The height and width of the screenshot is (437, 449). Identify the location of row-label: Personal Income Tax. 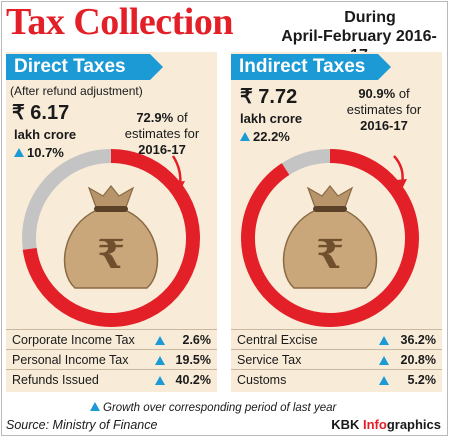
(70, 360).